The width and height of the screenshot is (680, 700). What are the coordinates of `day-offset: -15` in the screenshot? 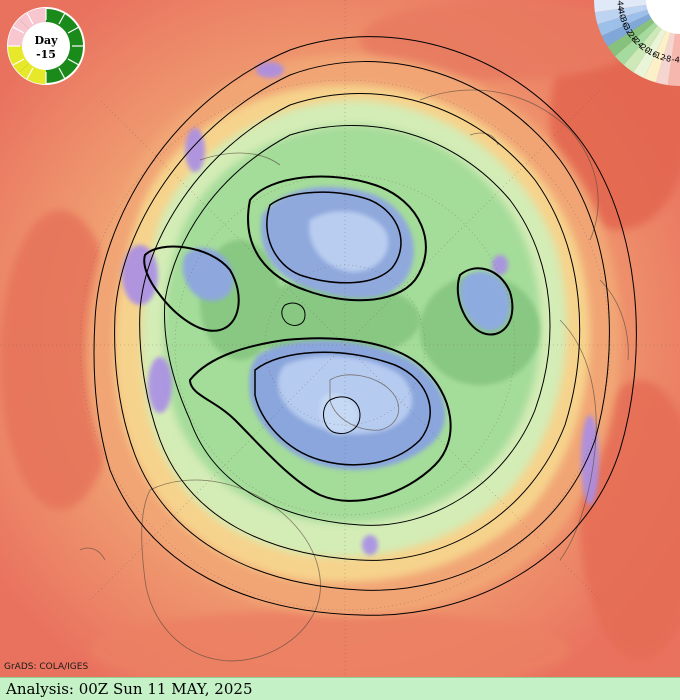 It's located at (46, 54).